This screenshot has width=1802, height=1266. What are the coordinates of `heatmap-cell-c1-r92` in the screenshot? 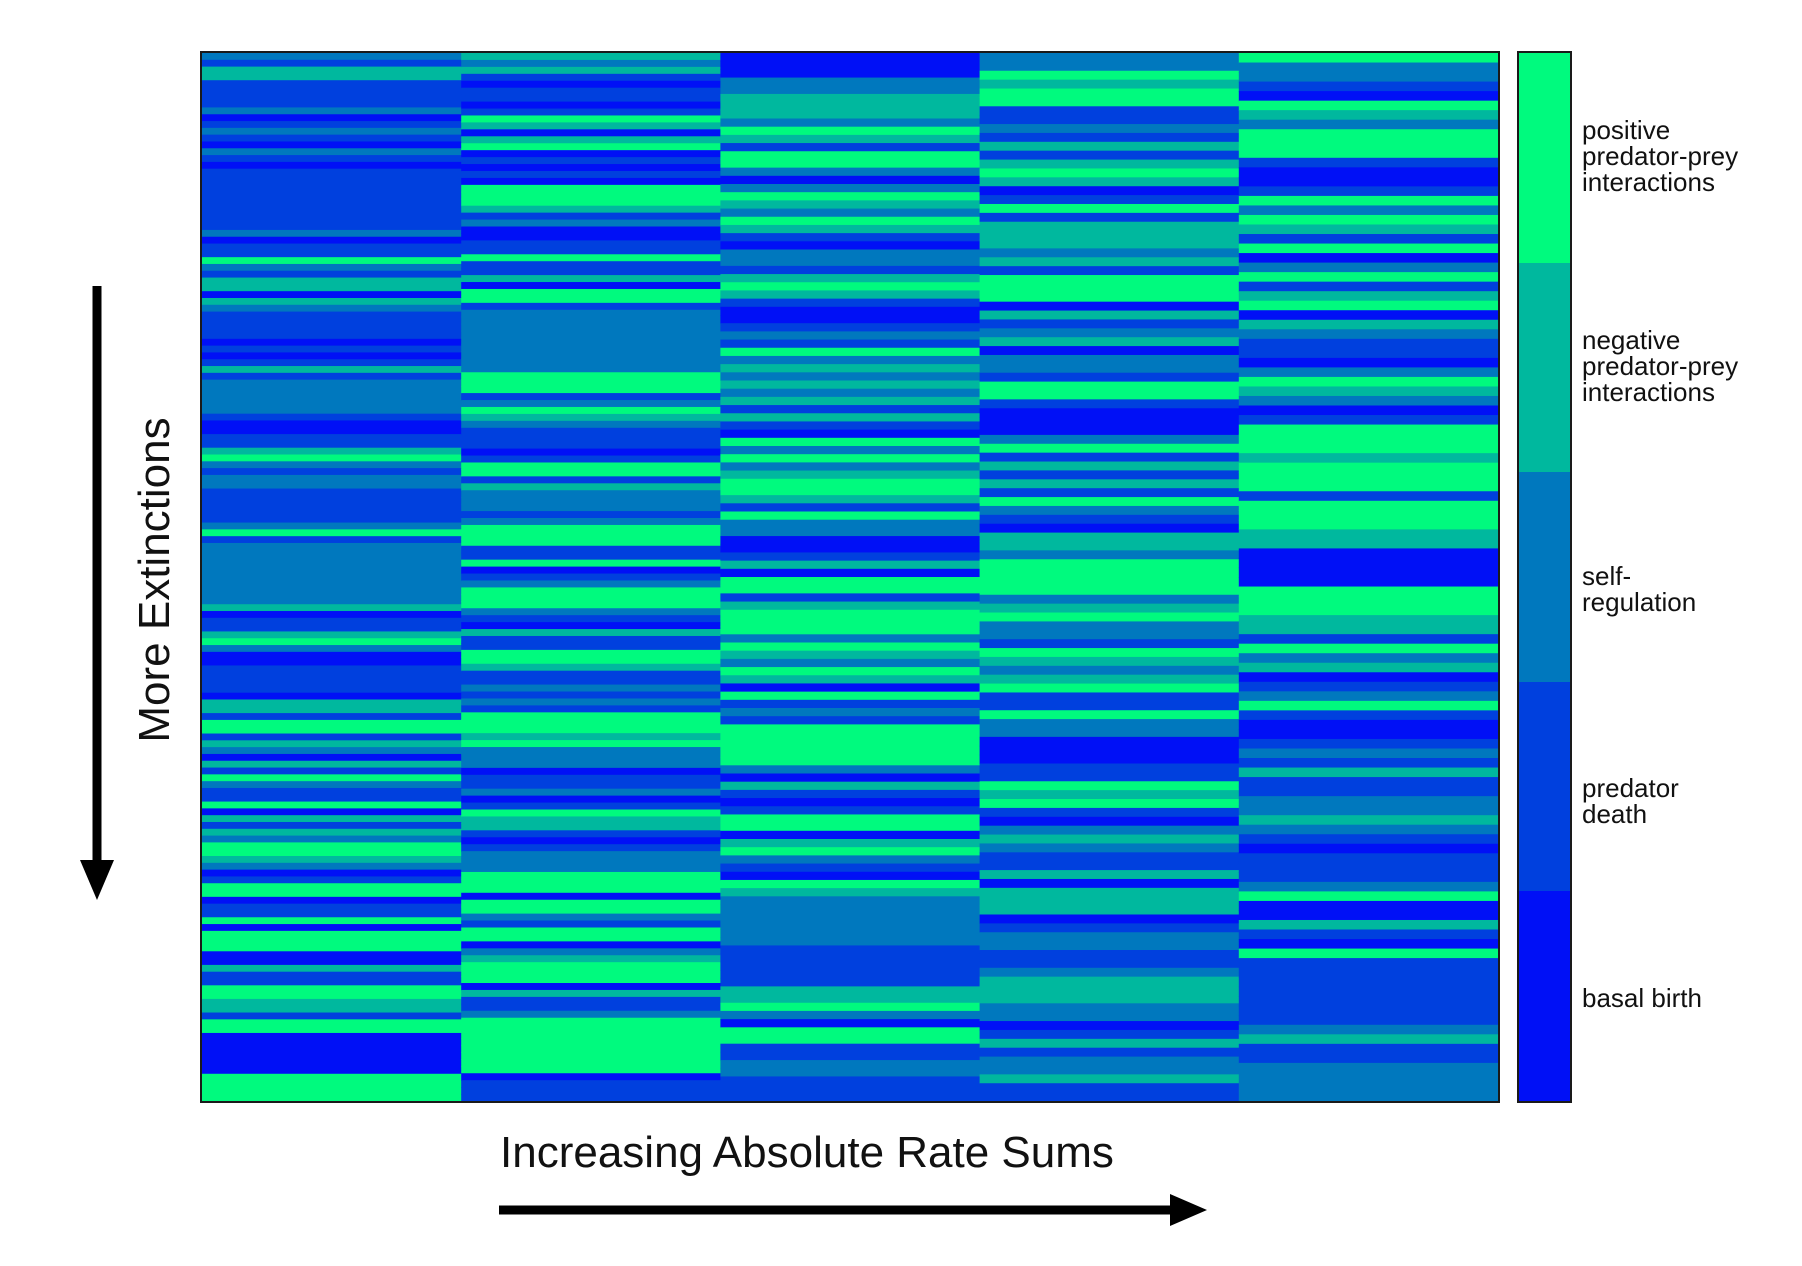 It's located at (591, 695).